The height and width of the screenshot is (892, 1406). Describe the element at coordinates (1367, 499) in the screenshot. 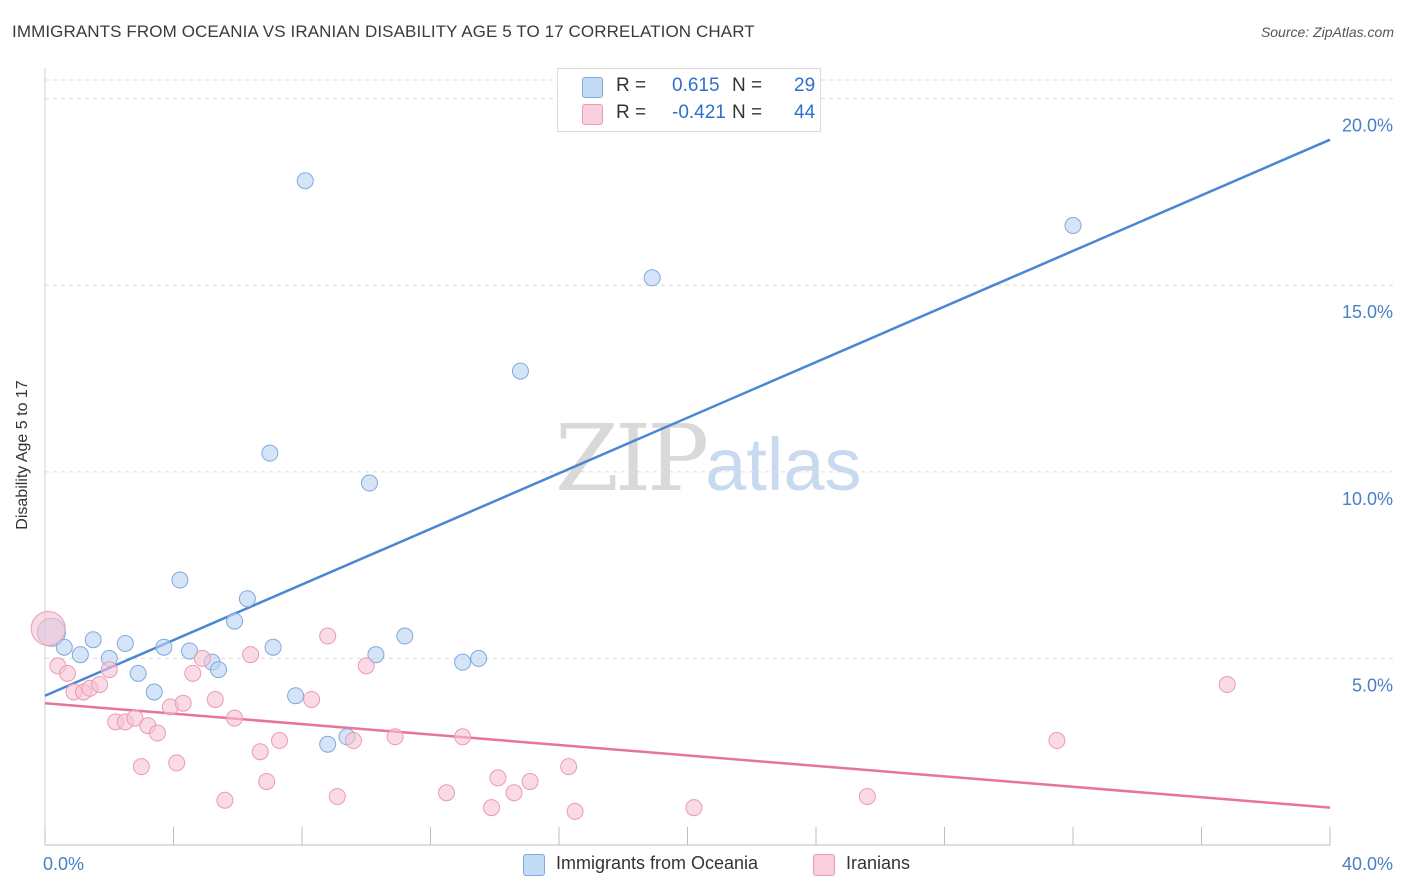

I see `y-tick-label: 10.0%` at that location.